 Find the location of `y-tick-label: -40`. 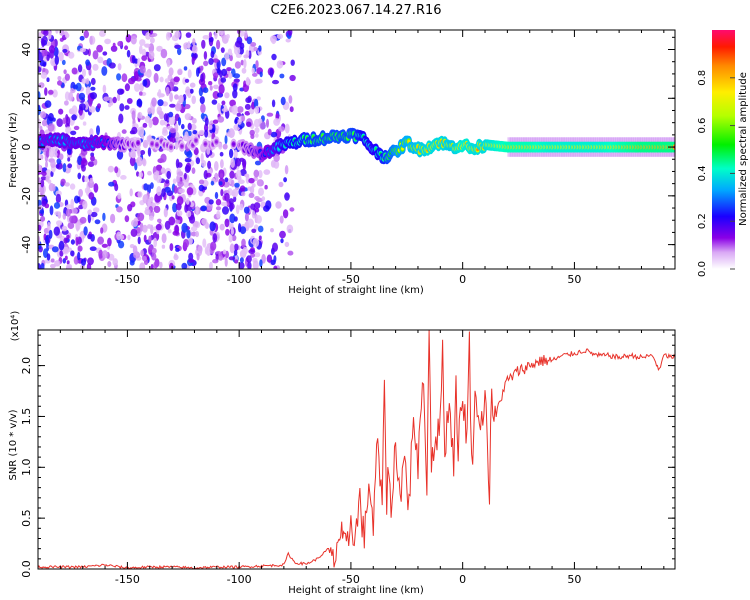

y-tick-label: -40 is located at coordinates (26, 245).